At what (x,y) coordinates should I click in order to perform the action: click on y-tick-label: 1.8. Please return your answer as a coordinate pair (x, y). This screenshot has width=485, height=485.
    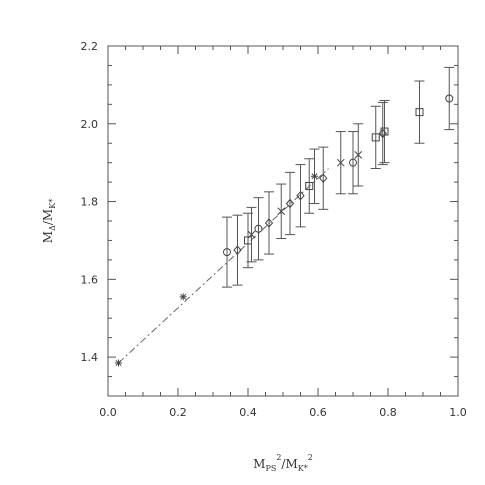
    Looking at the image, I should click on (90, 202).